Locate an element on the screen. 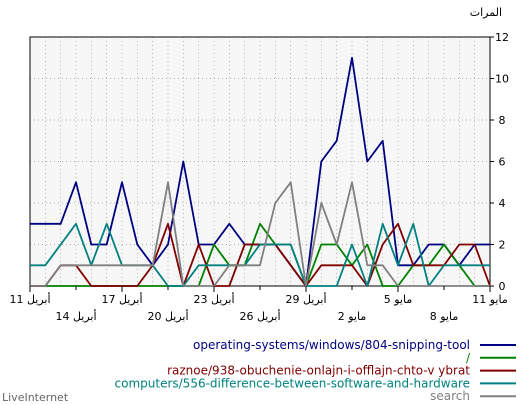  y-tick-label: 8 is located at coordinates (502, 120).